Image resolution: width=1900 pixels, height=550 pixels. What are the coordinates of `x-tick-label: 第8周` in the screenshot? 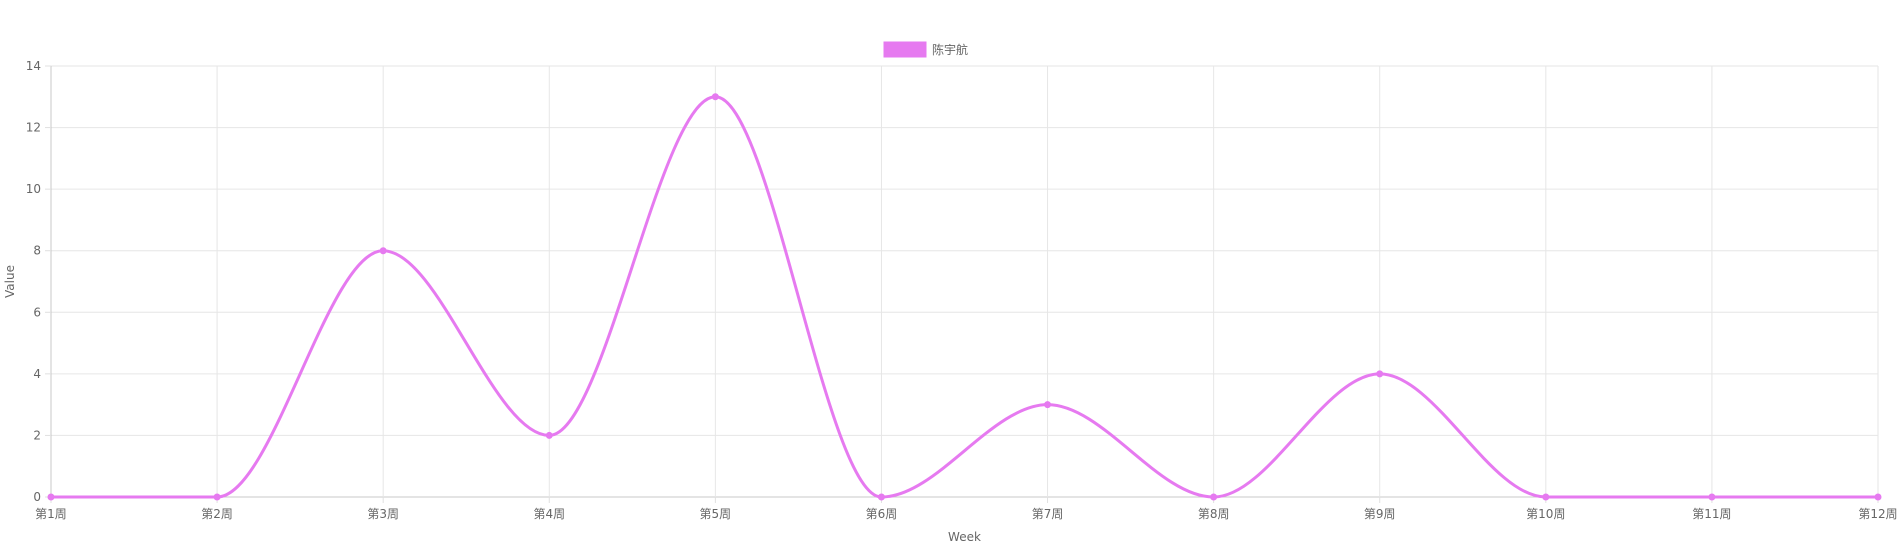 It's located at (1214, 514).